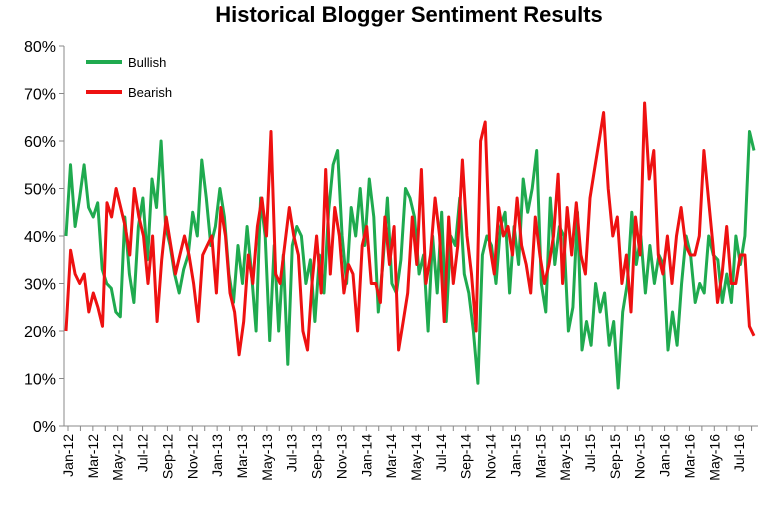  Describe the element at coordinates (242, 456) in the screenshot. I see `x-tick-label: Mar-13` at that location.